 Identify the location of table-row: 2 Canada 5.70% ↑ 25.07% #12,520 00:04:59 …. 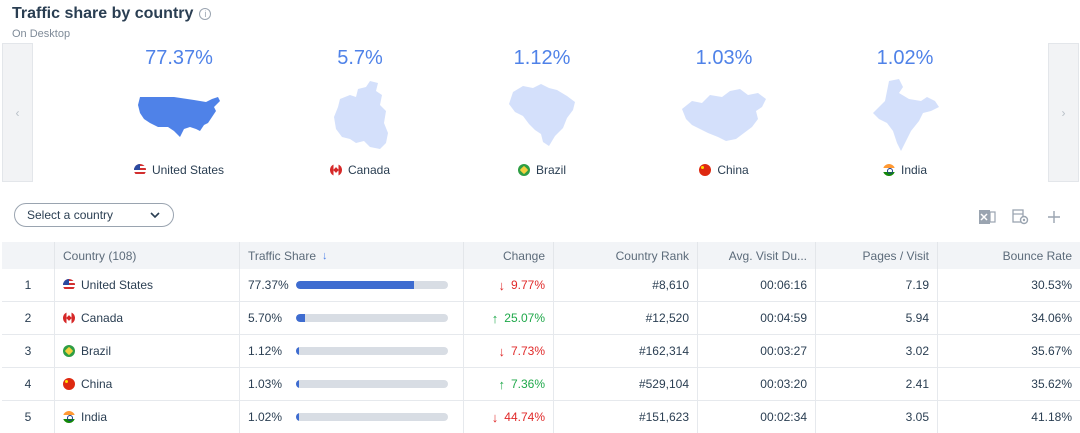
(541, 318).